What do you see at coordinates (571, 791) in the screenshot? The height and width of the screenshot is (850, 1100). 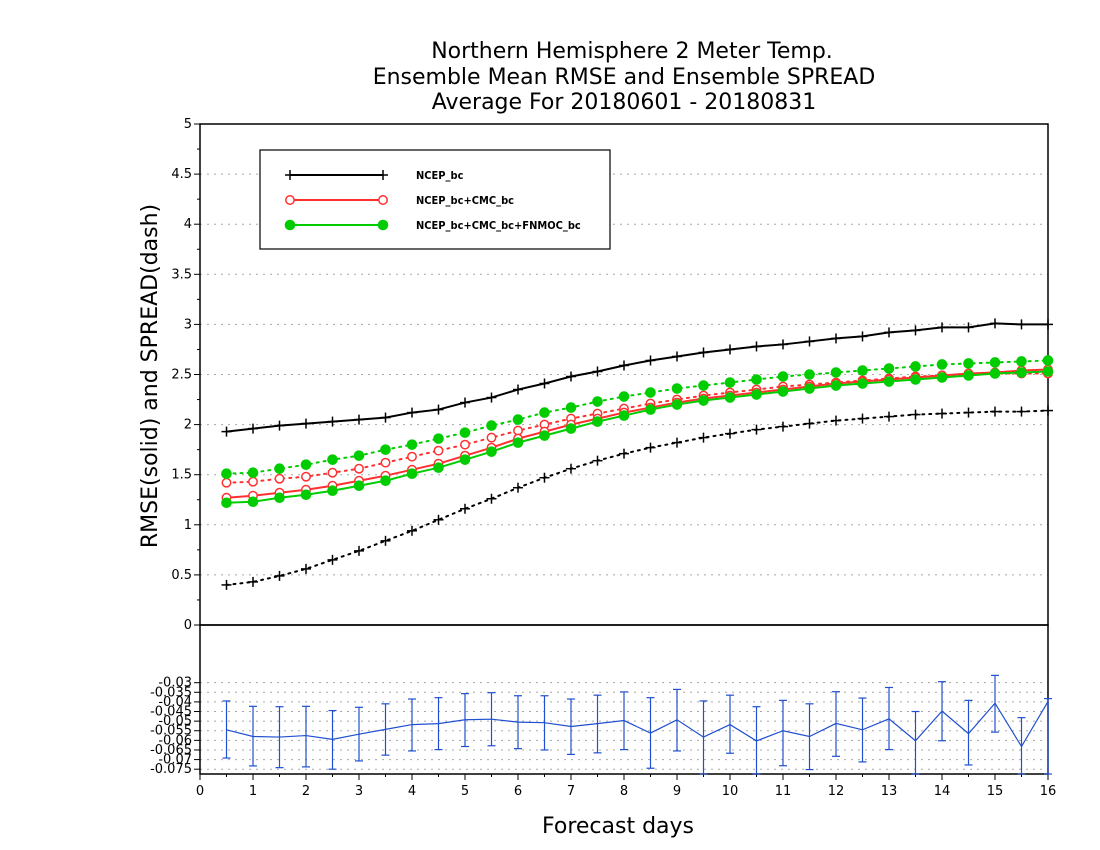 I see `x-tick-label: 7` at bounding box center [571, 791].